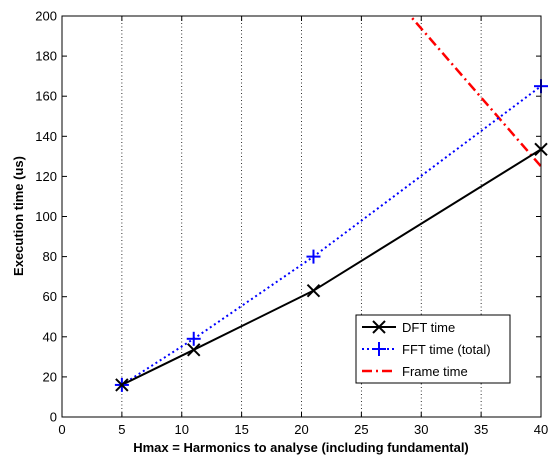 Image resolution: width=549 pixels, height=459 pixels. Describe the element at coordinates (474, 92) in the screenshot. I see `series-line` at that location.